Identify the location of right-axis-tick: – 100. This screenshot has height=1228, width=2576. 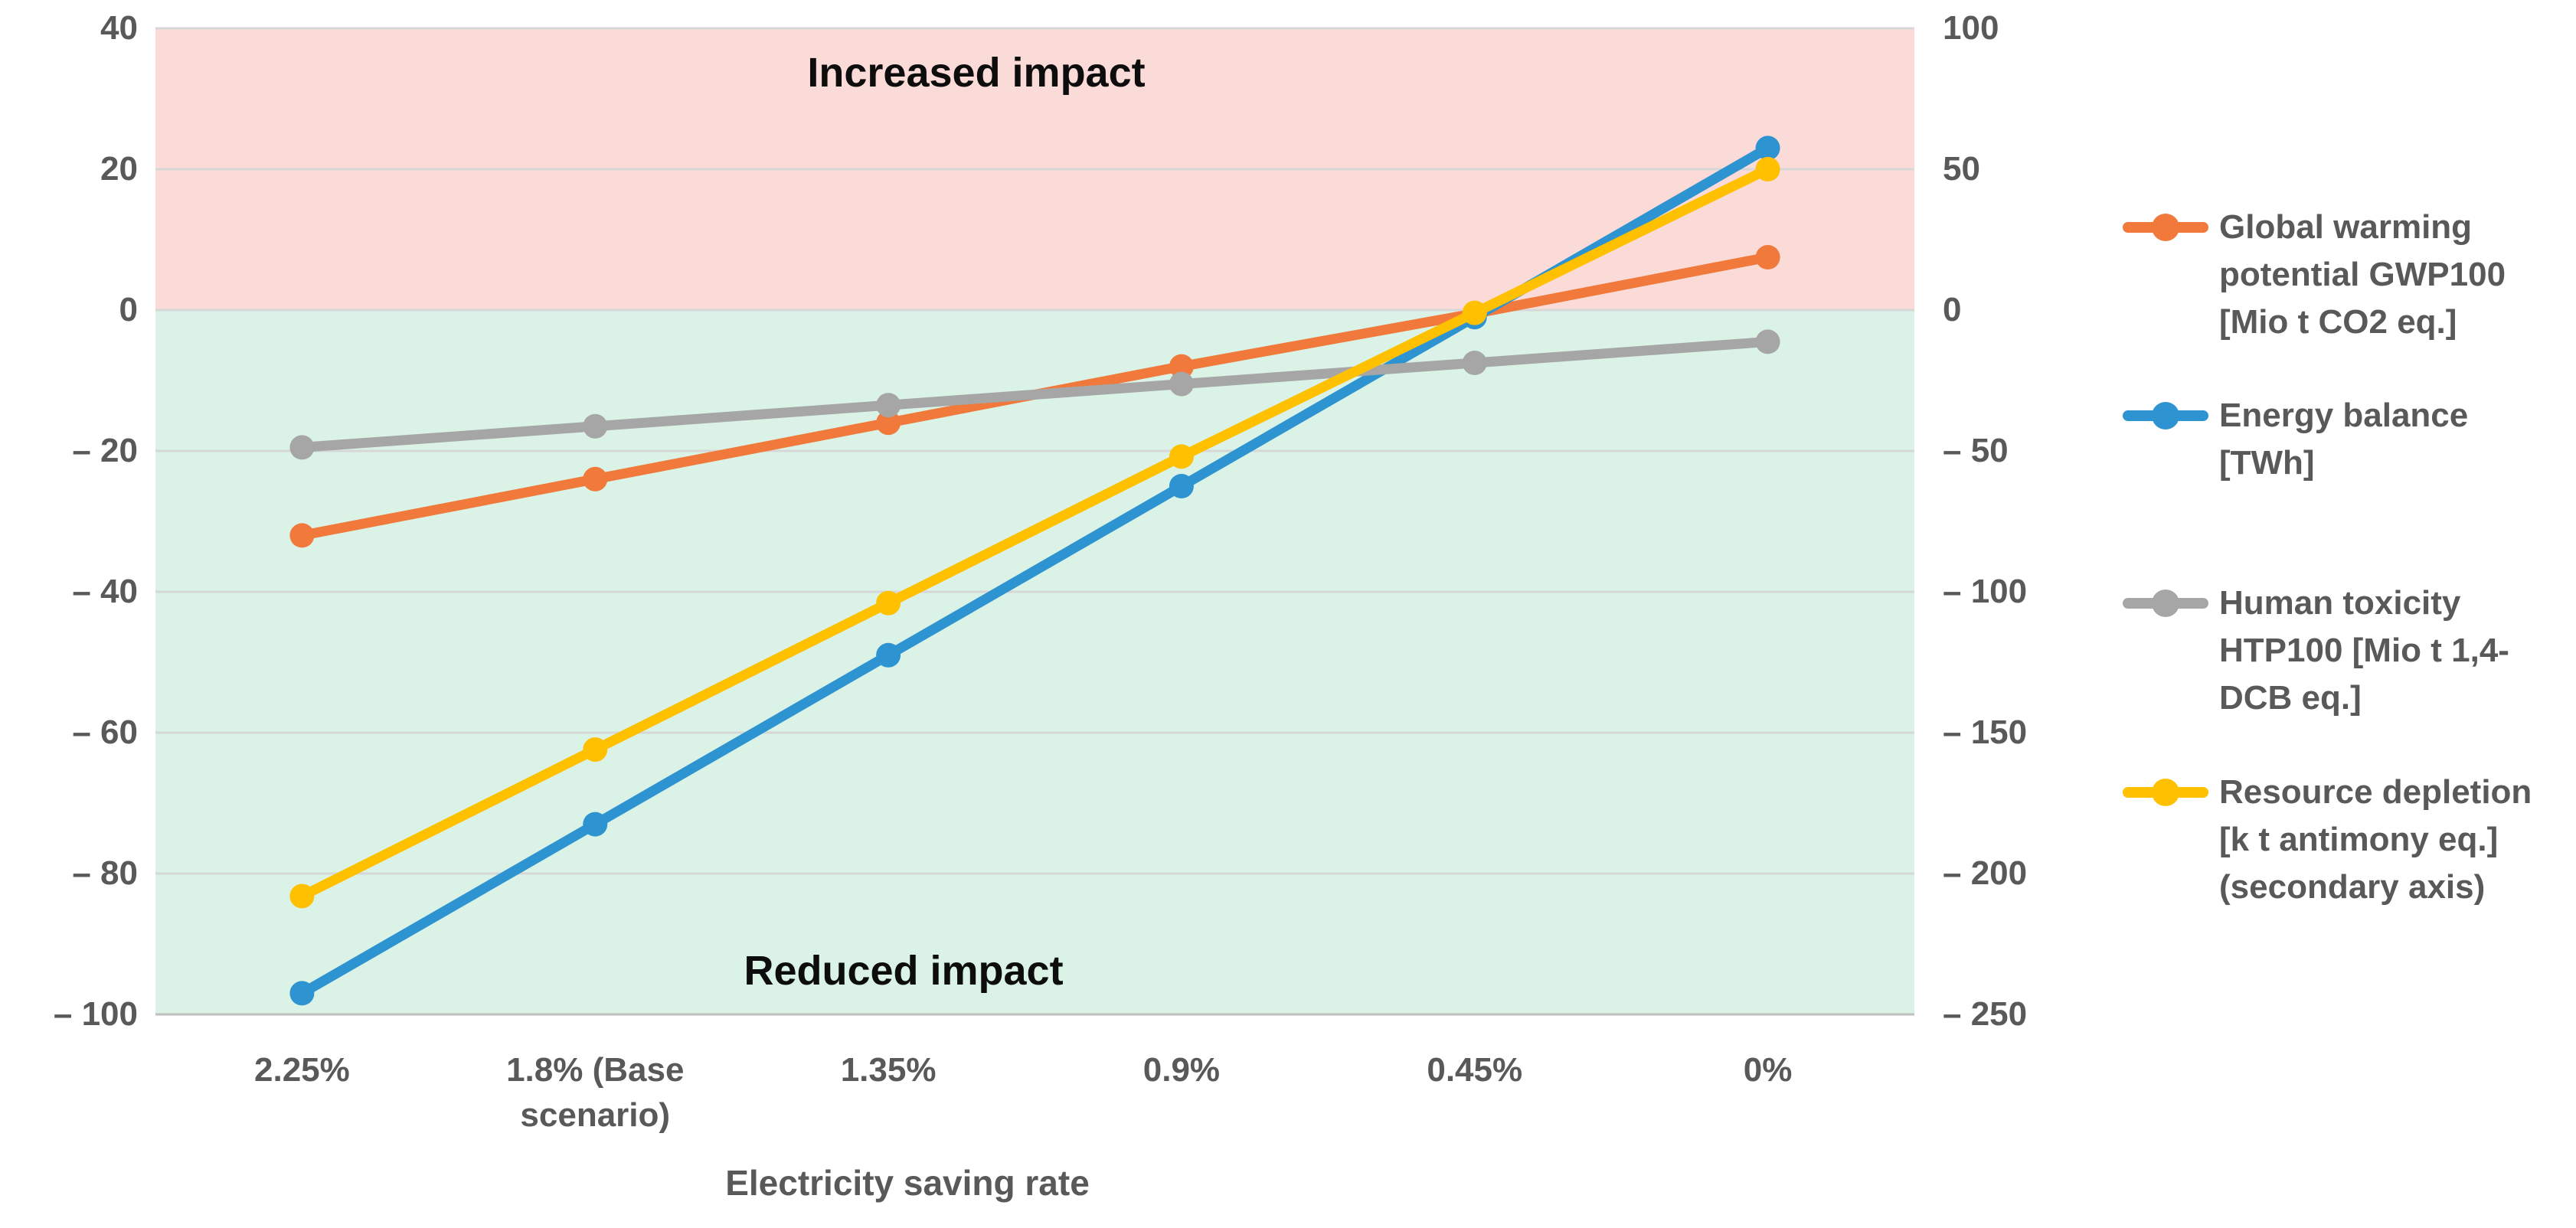
(1985, 591).